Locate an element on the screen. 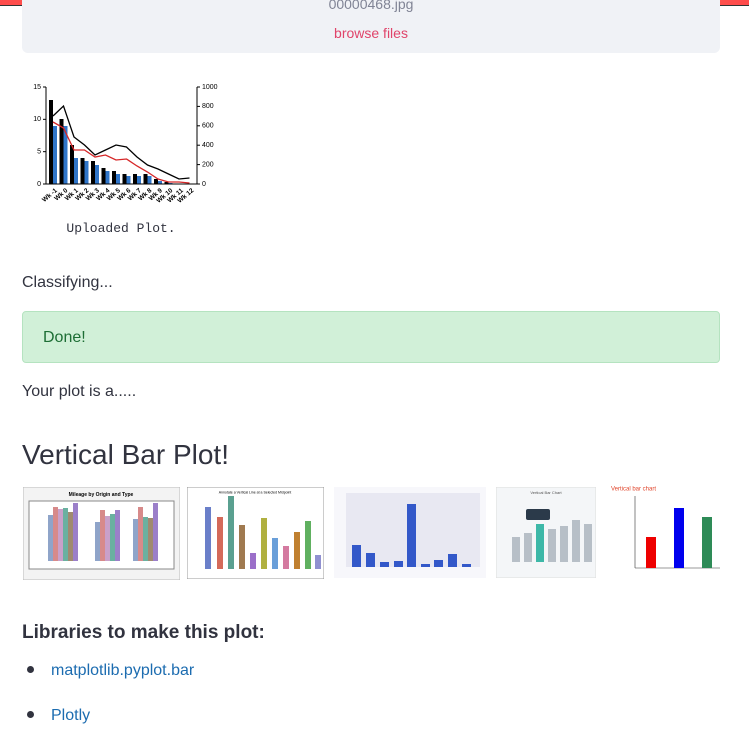  plot-line-black is located at coordinates (121, 142).